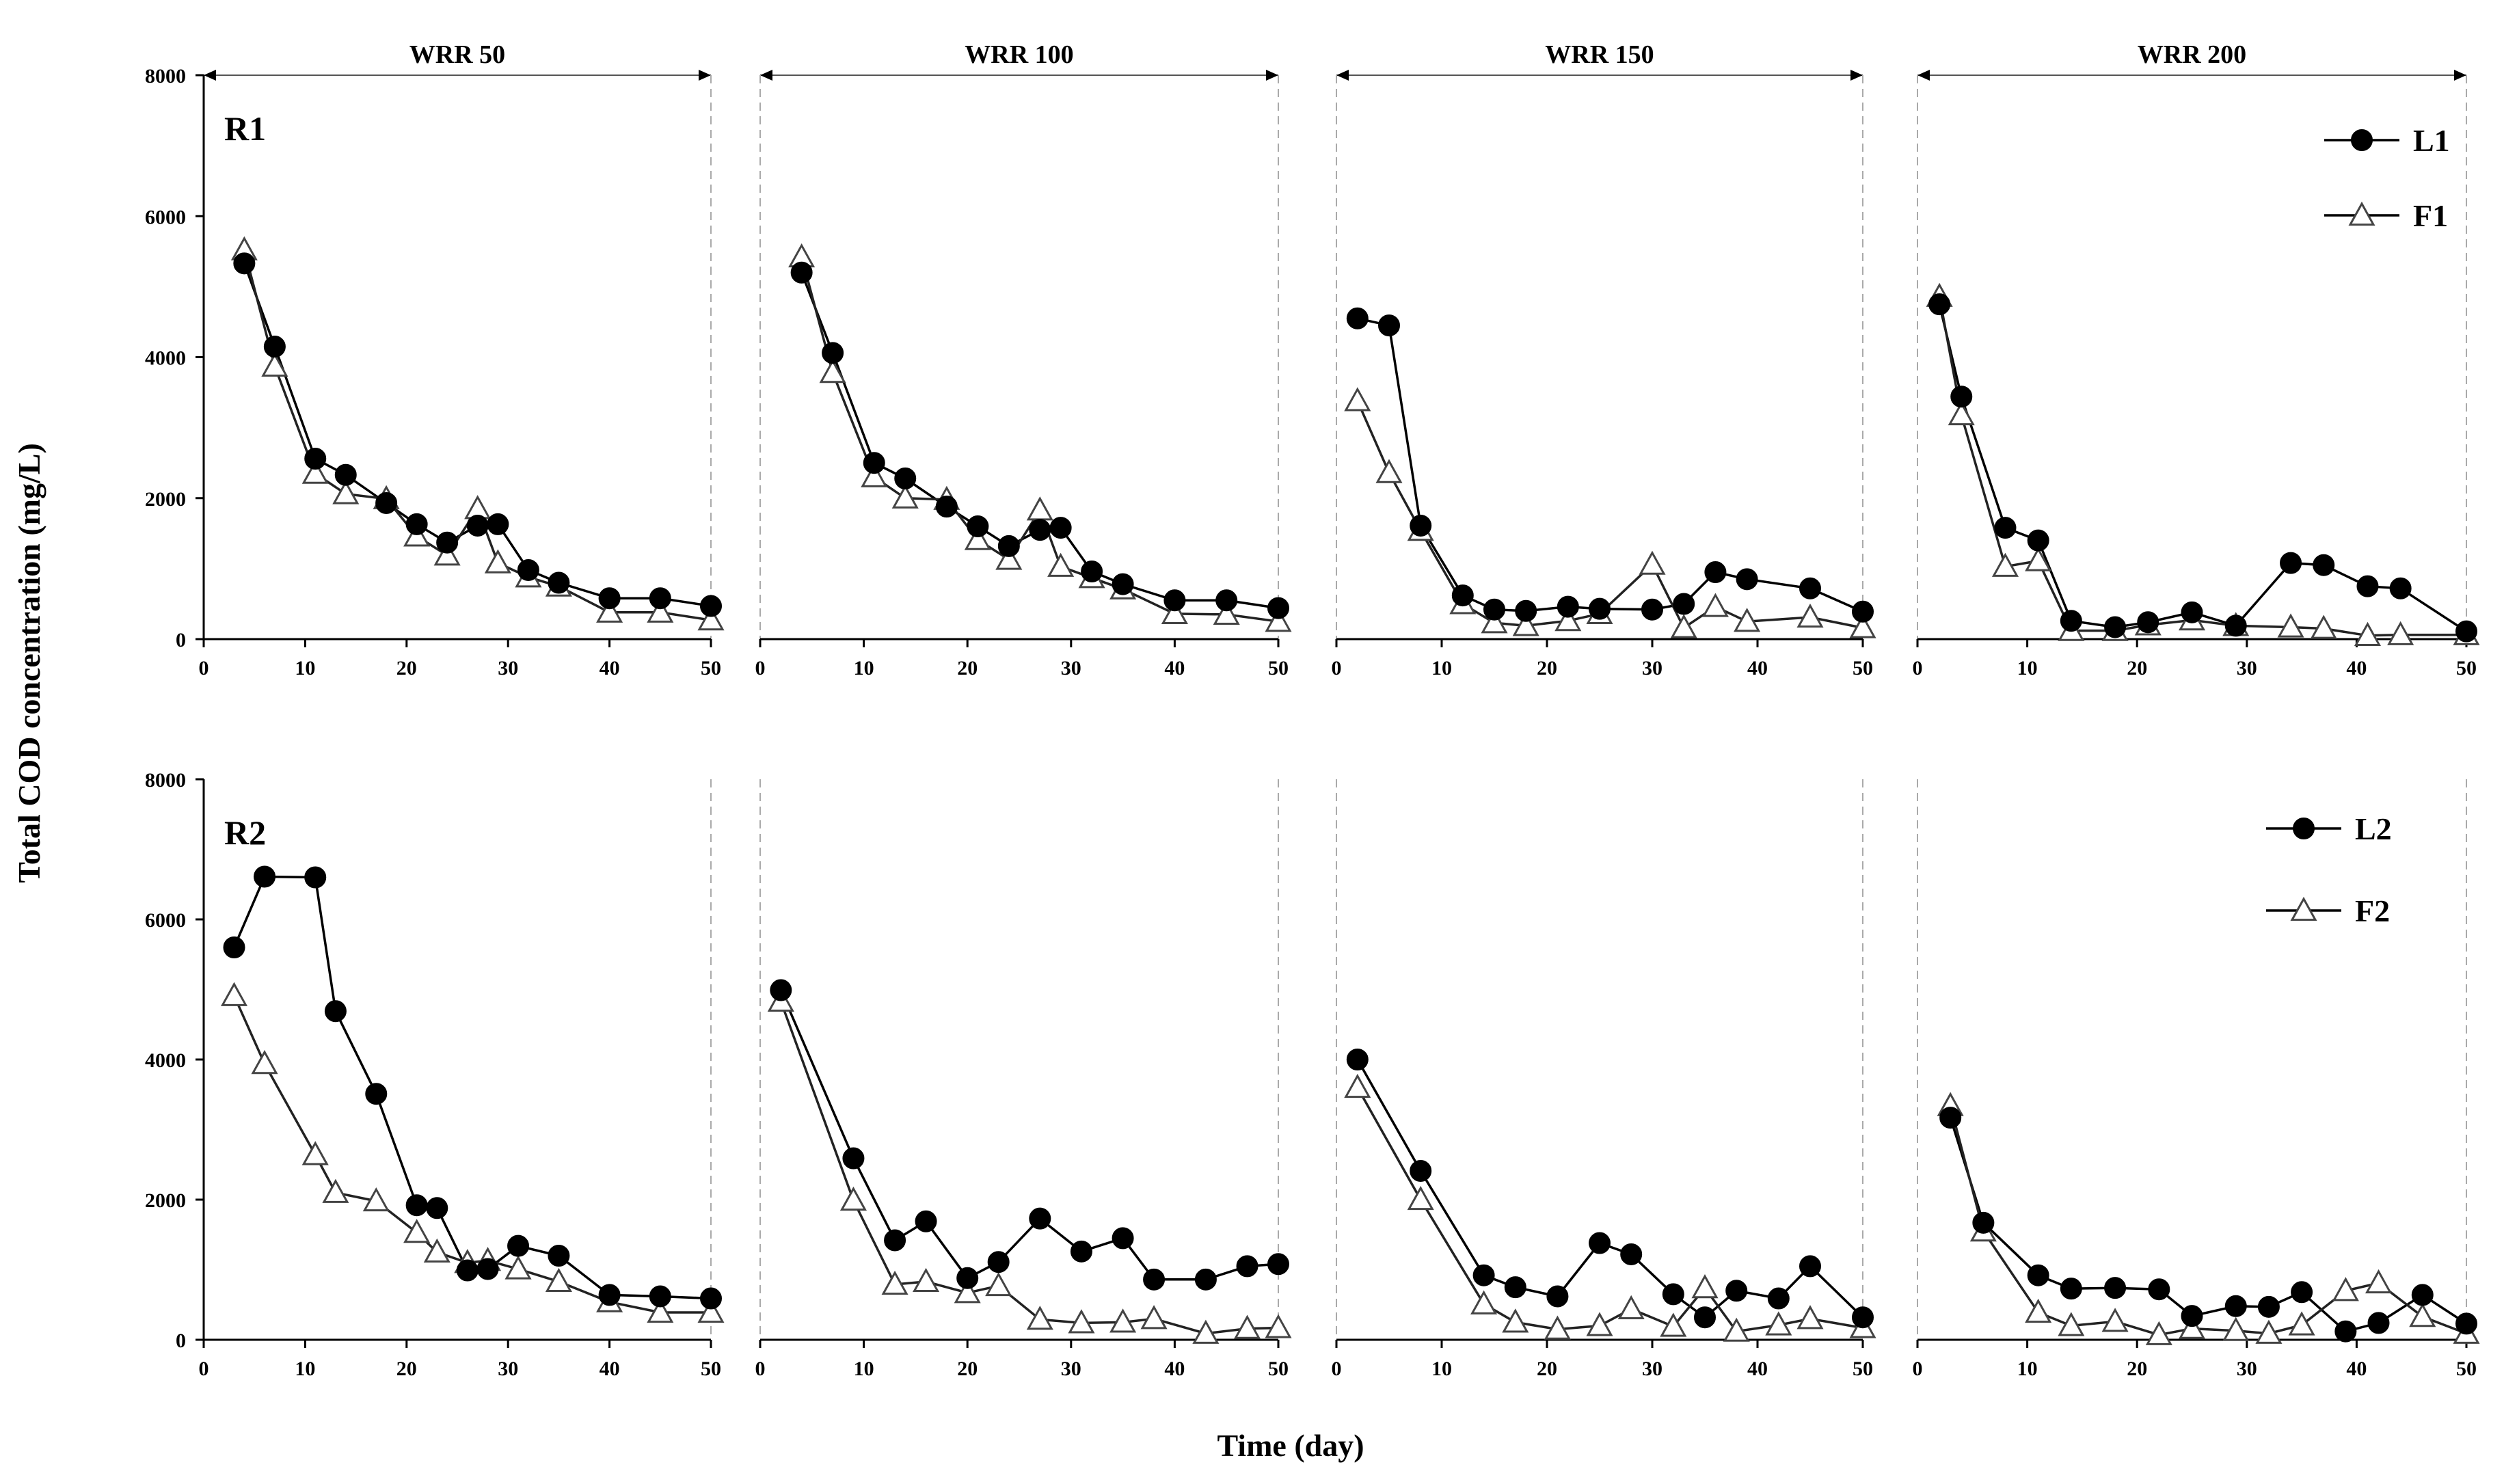 This screenshot has width=2504, height=1484. Describe the element at coordinates (2430, 215) in the screenshot. I see `legend-label: F1` at that location.